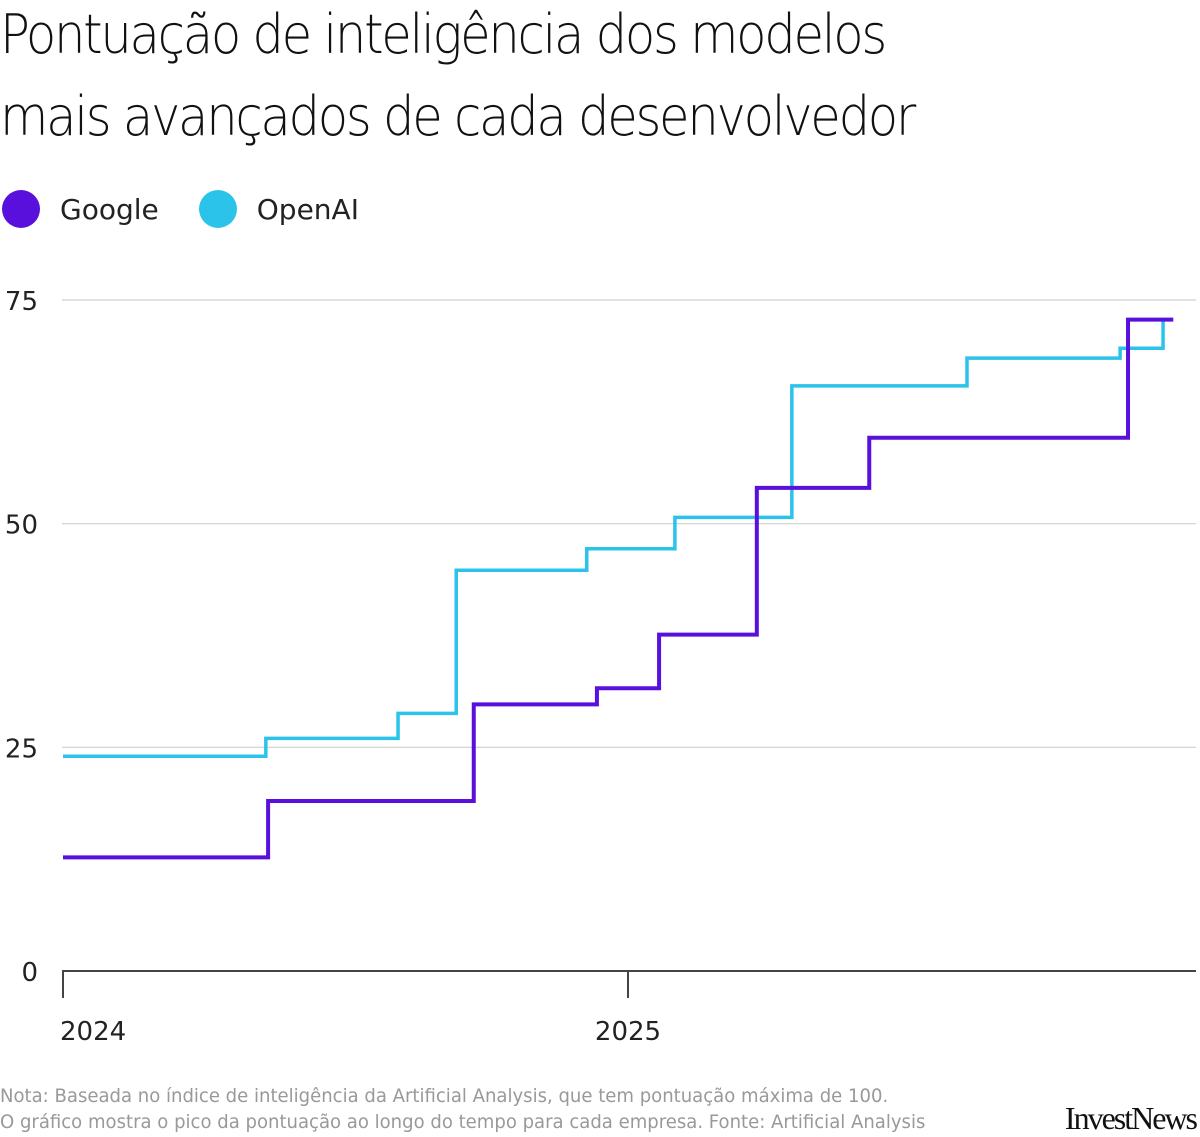  Describe the element at coordinates (29, 973) in the screenshot. I see `y-tick-label: 0` at that location.